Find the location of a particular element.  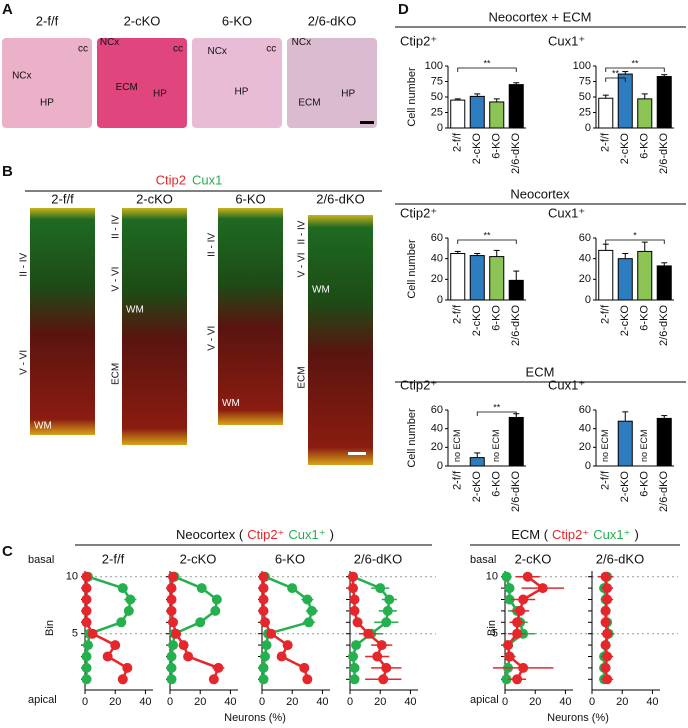

chart-title: Cux1⁺ is located at coordinates (566, 384).